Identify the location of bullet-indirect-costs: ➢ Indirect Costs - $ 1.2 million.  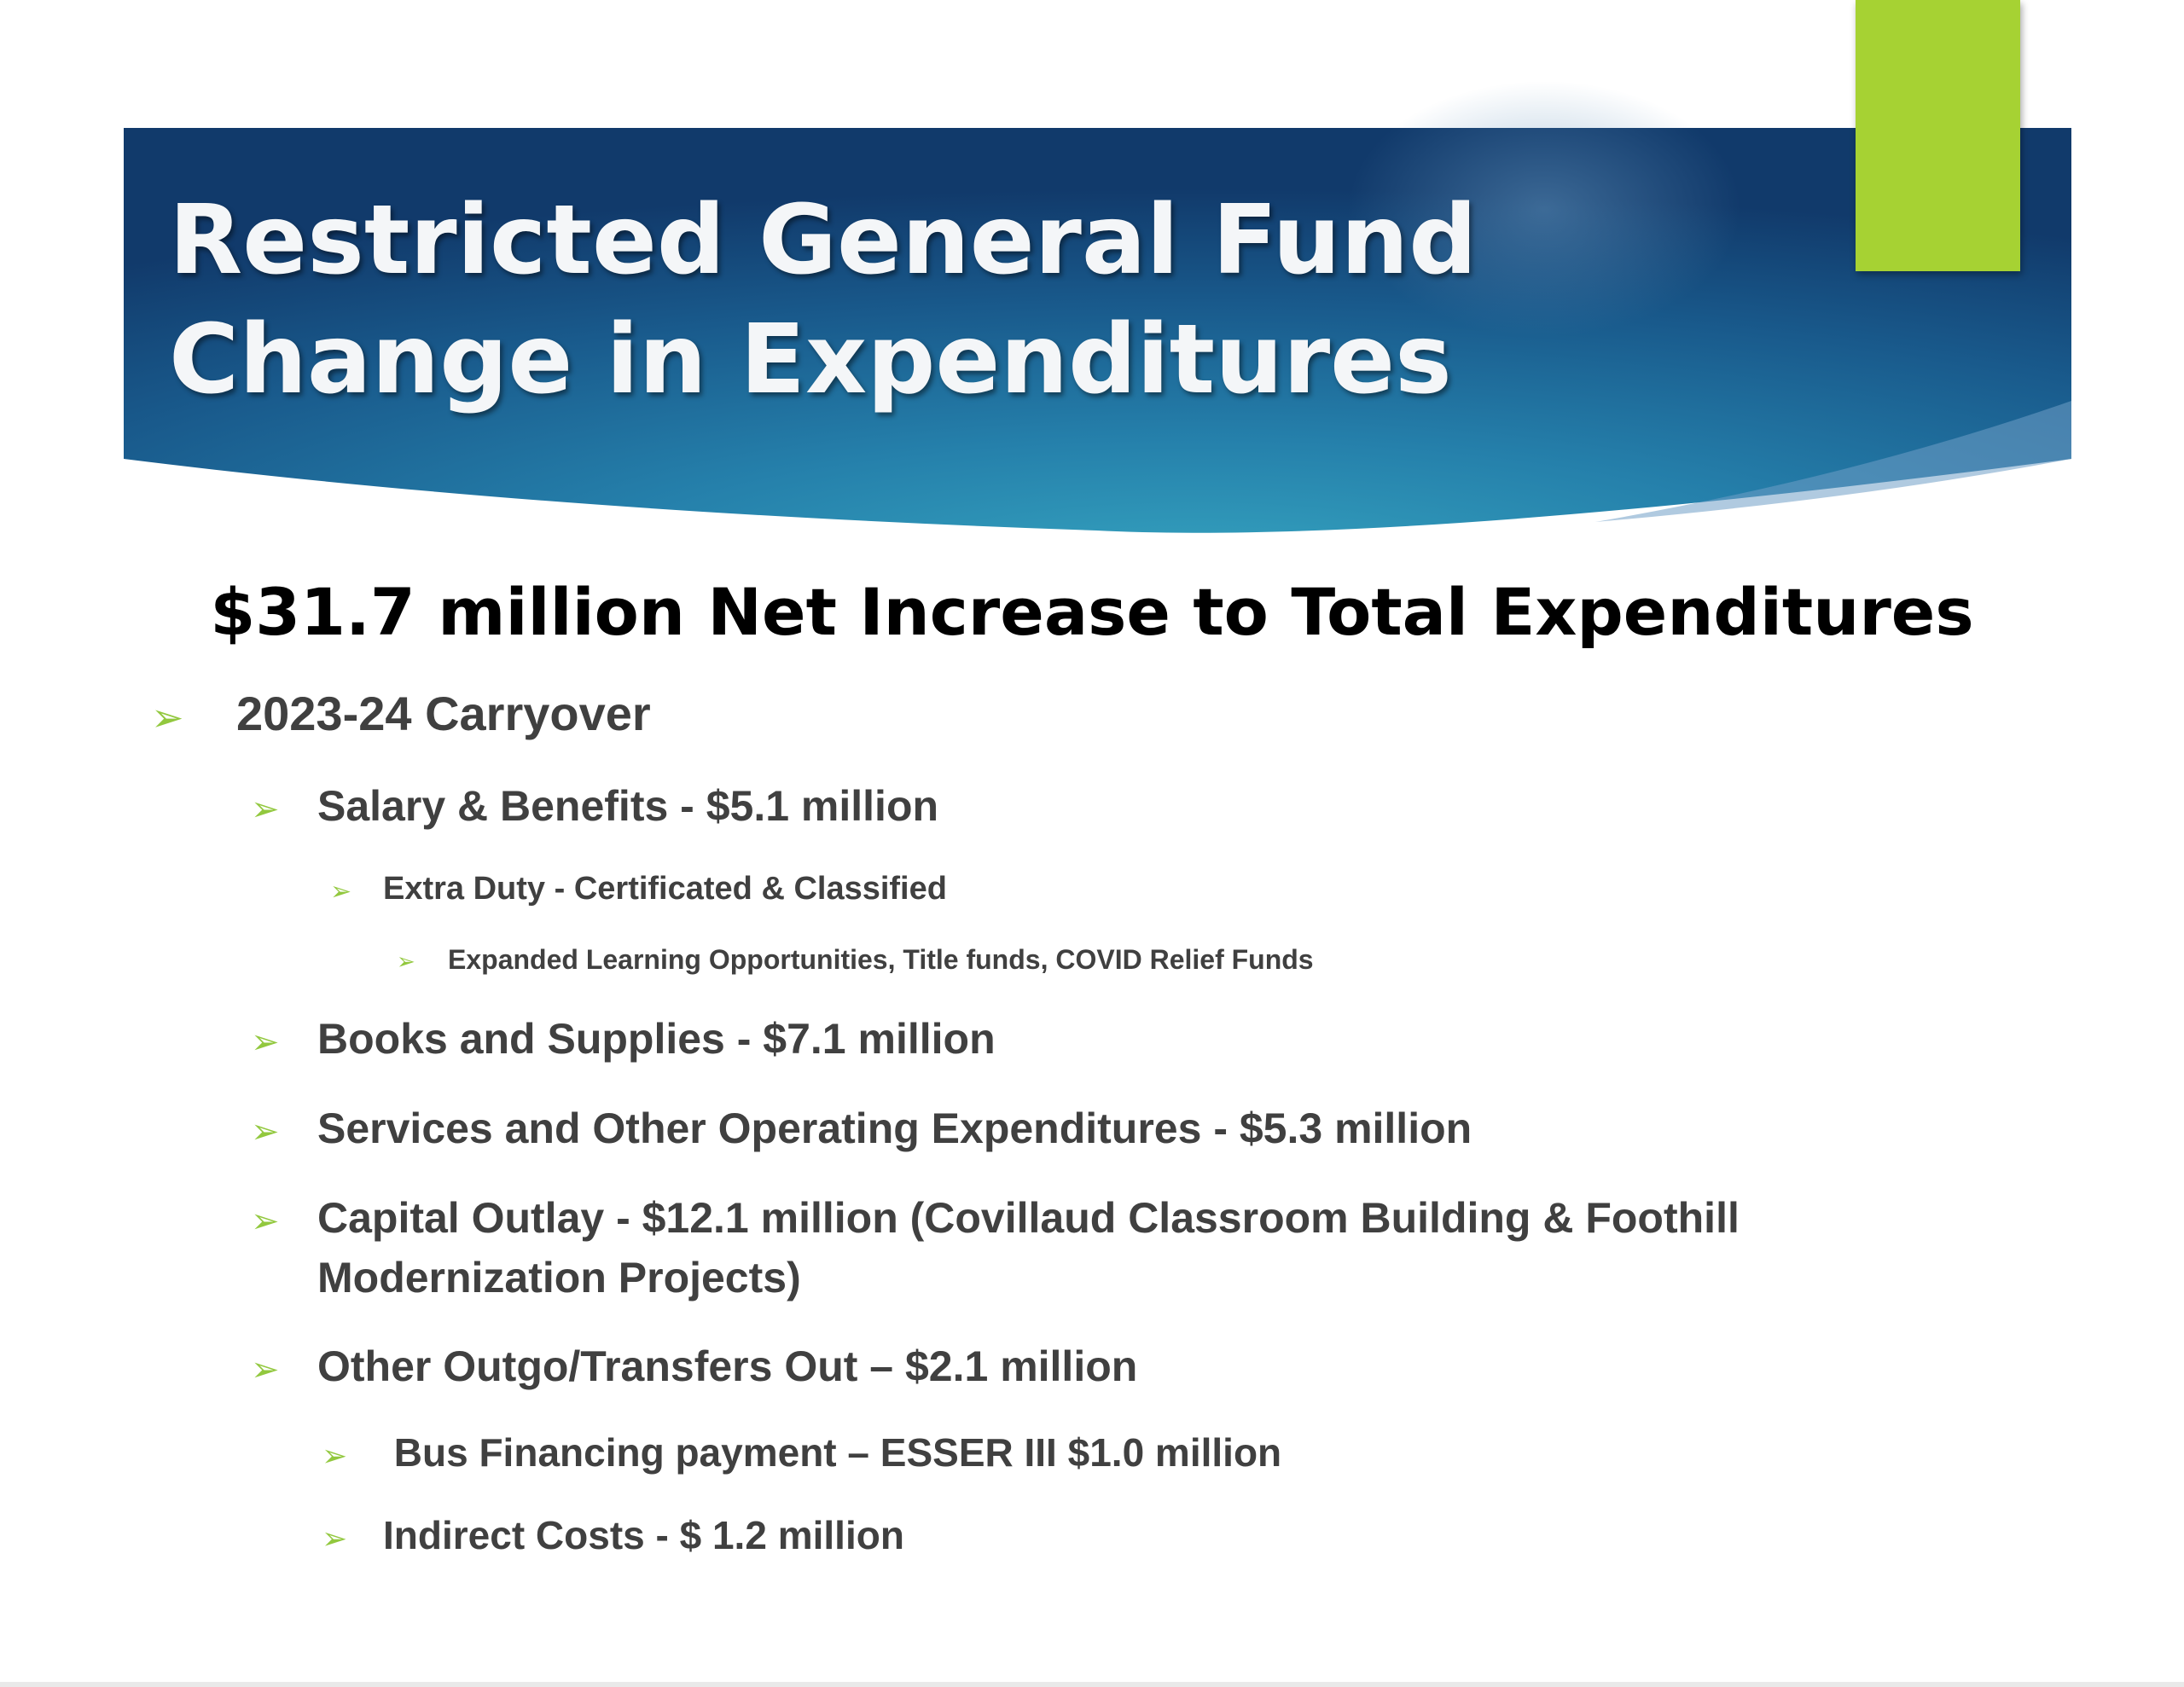
(613, 1535).